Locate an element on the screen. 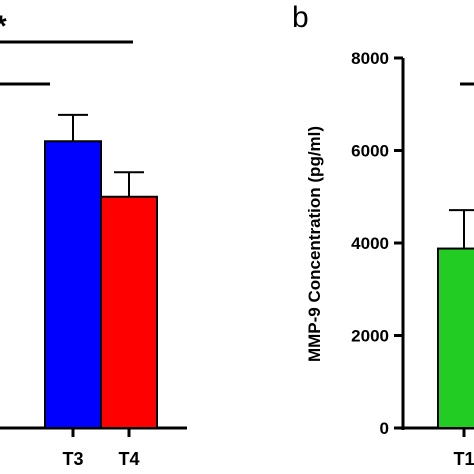 The image size is (474, 474). right-y-axis-label: MMP-9 Concentration (pg/ml) is located at coordinates (314, 244).